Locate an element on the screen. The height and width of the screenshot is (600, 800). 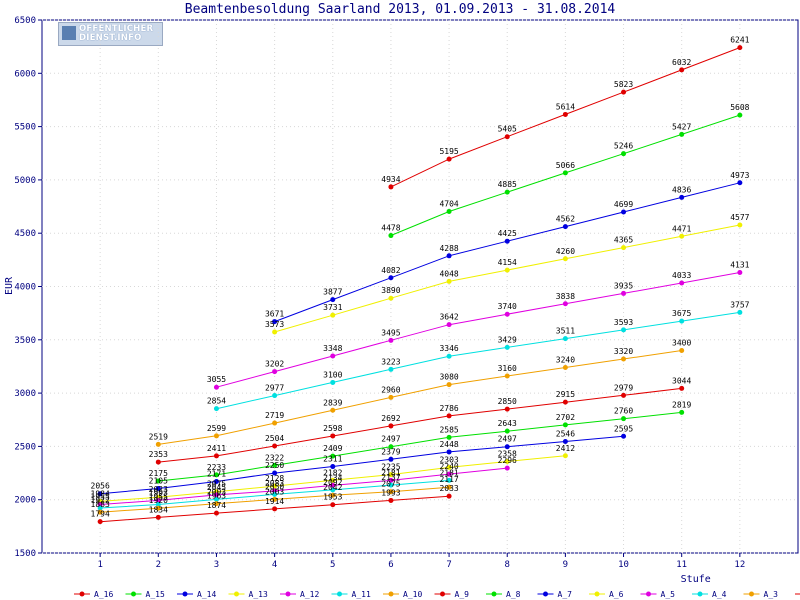
x-tick-label: 5 is located at coordinates (332, 565).